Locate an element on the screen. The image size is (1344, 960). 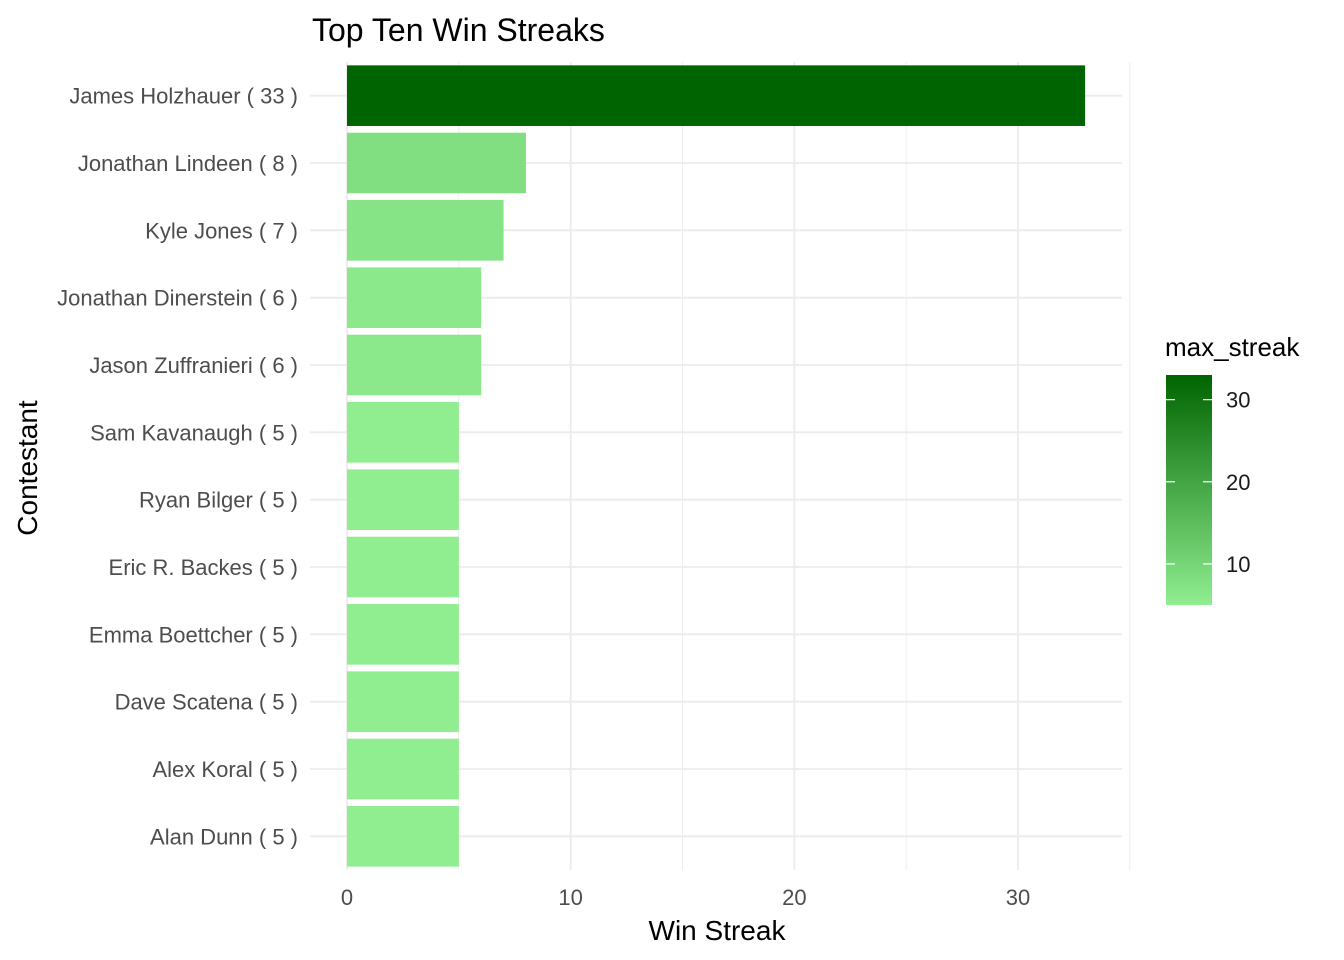
x-tick-label: 20 is located at coordinates (794, 897).